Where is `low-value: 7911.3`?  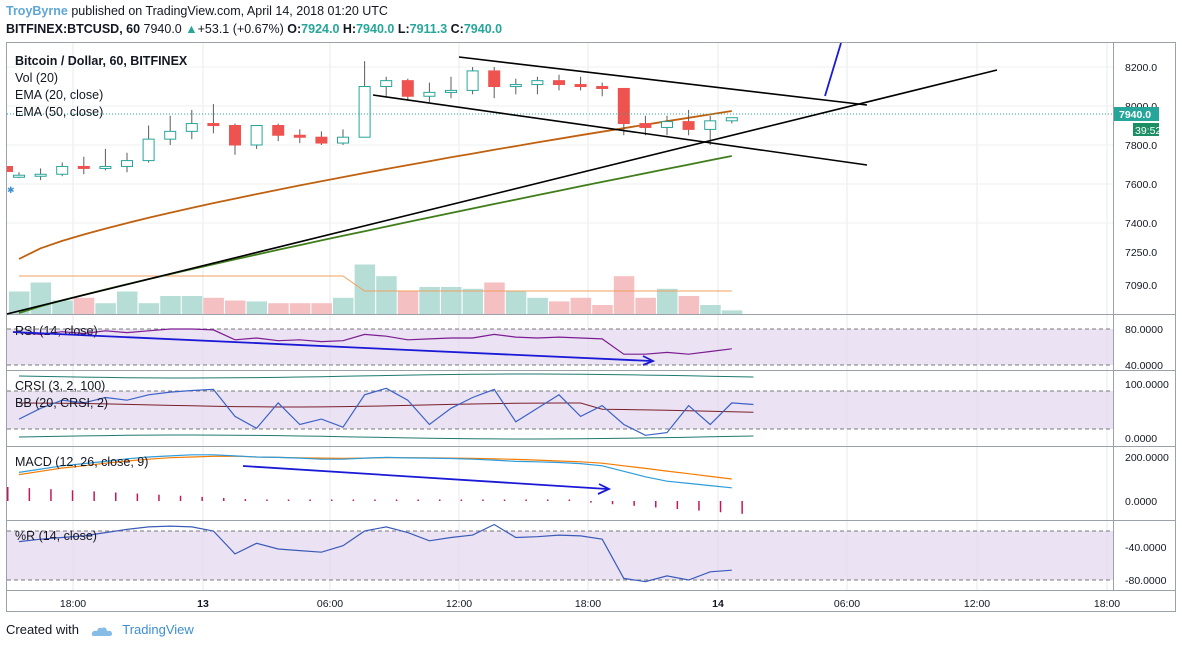
low-value: 7911.3 is located at coordinates (428, 29).